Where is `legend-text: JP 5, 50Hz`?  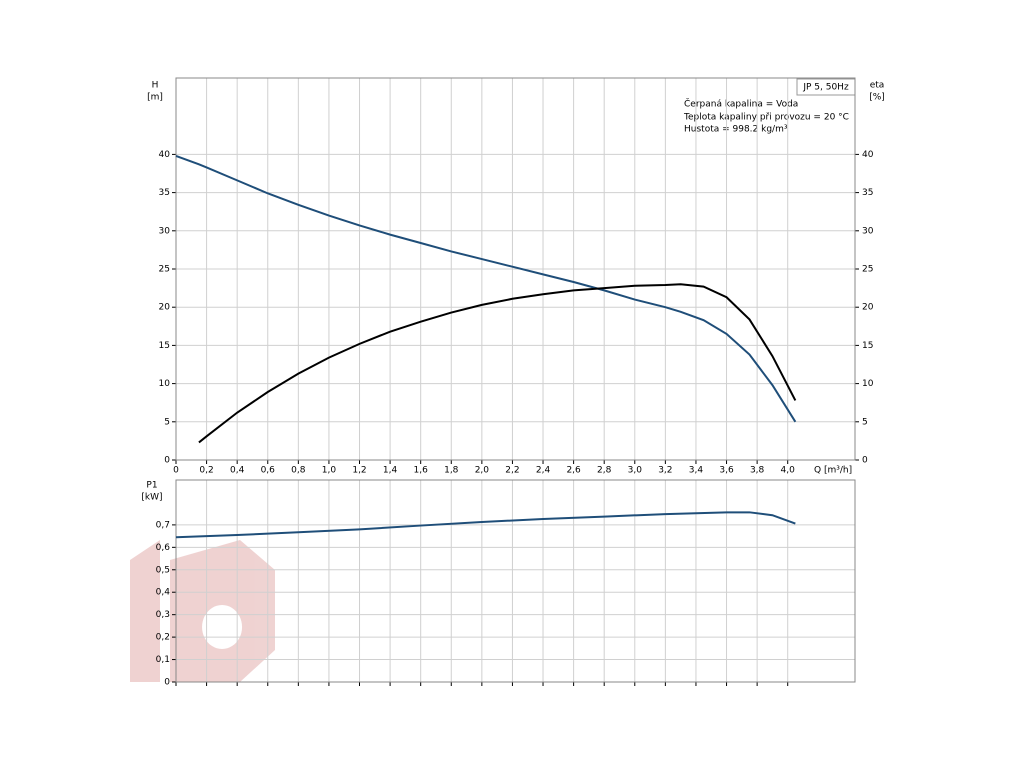
legend-text: JP 5, 50Hz is located at coordinates (825, 88).